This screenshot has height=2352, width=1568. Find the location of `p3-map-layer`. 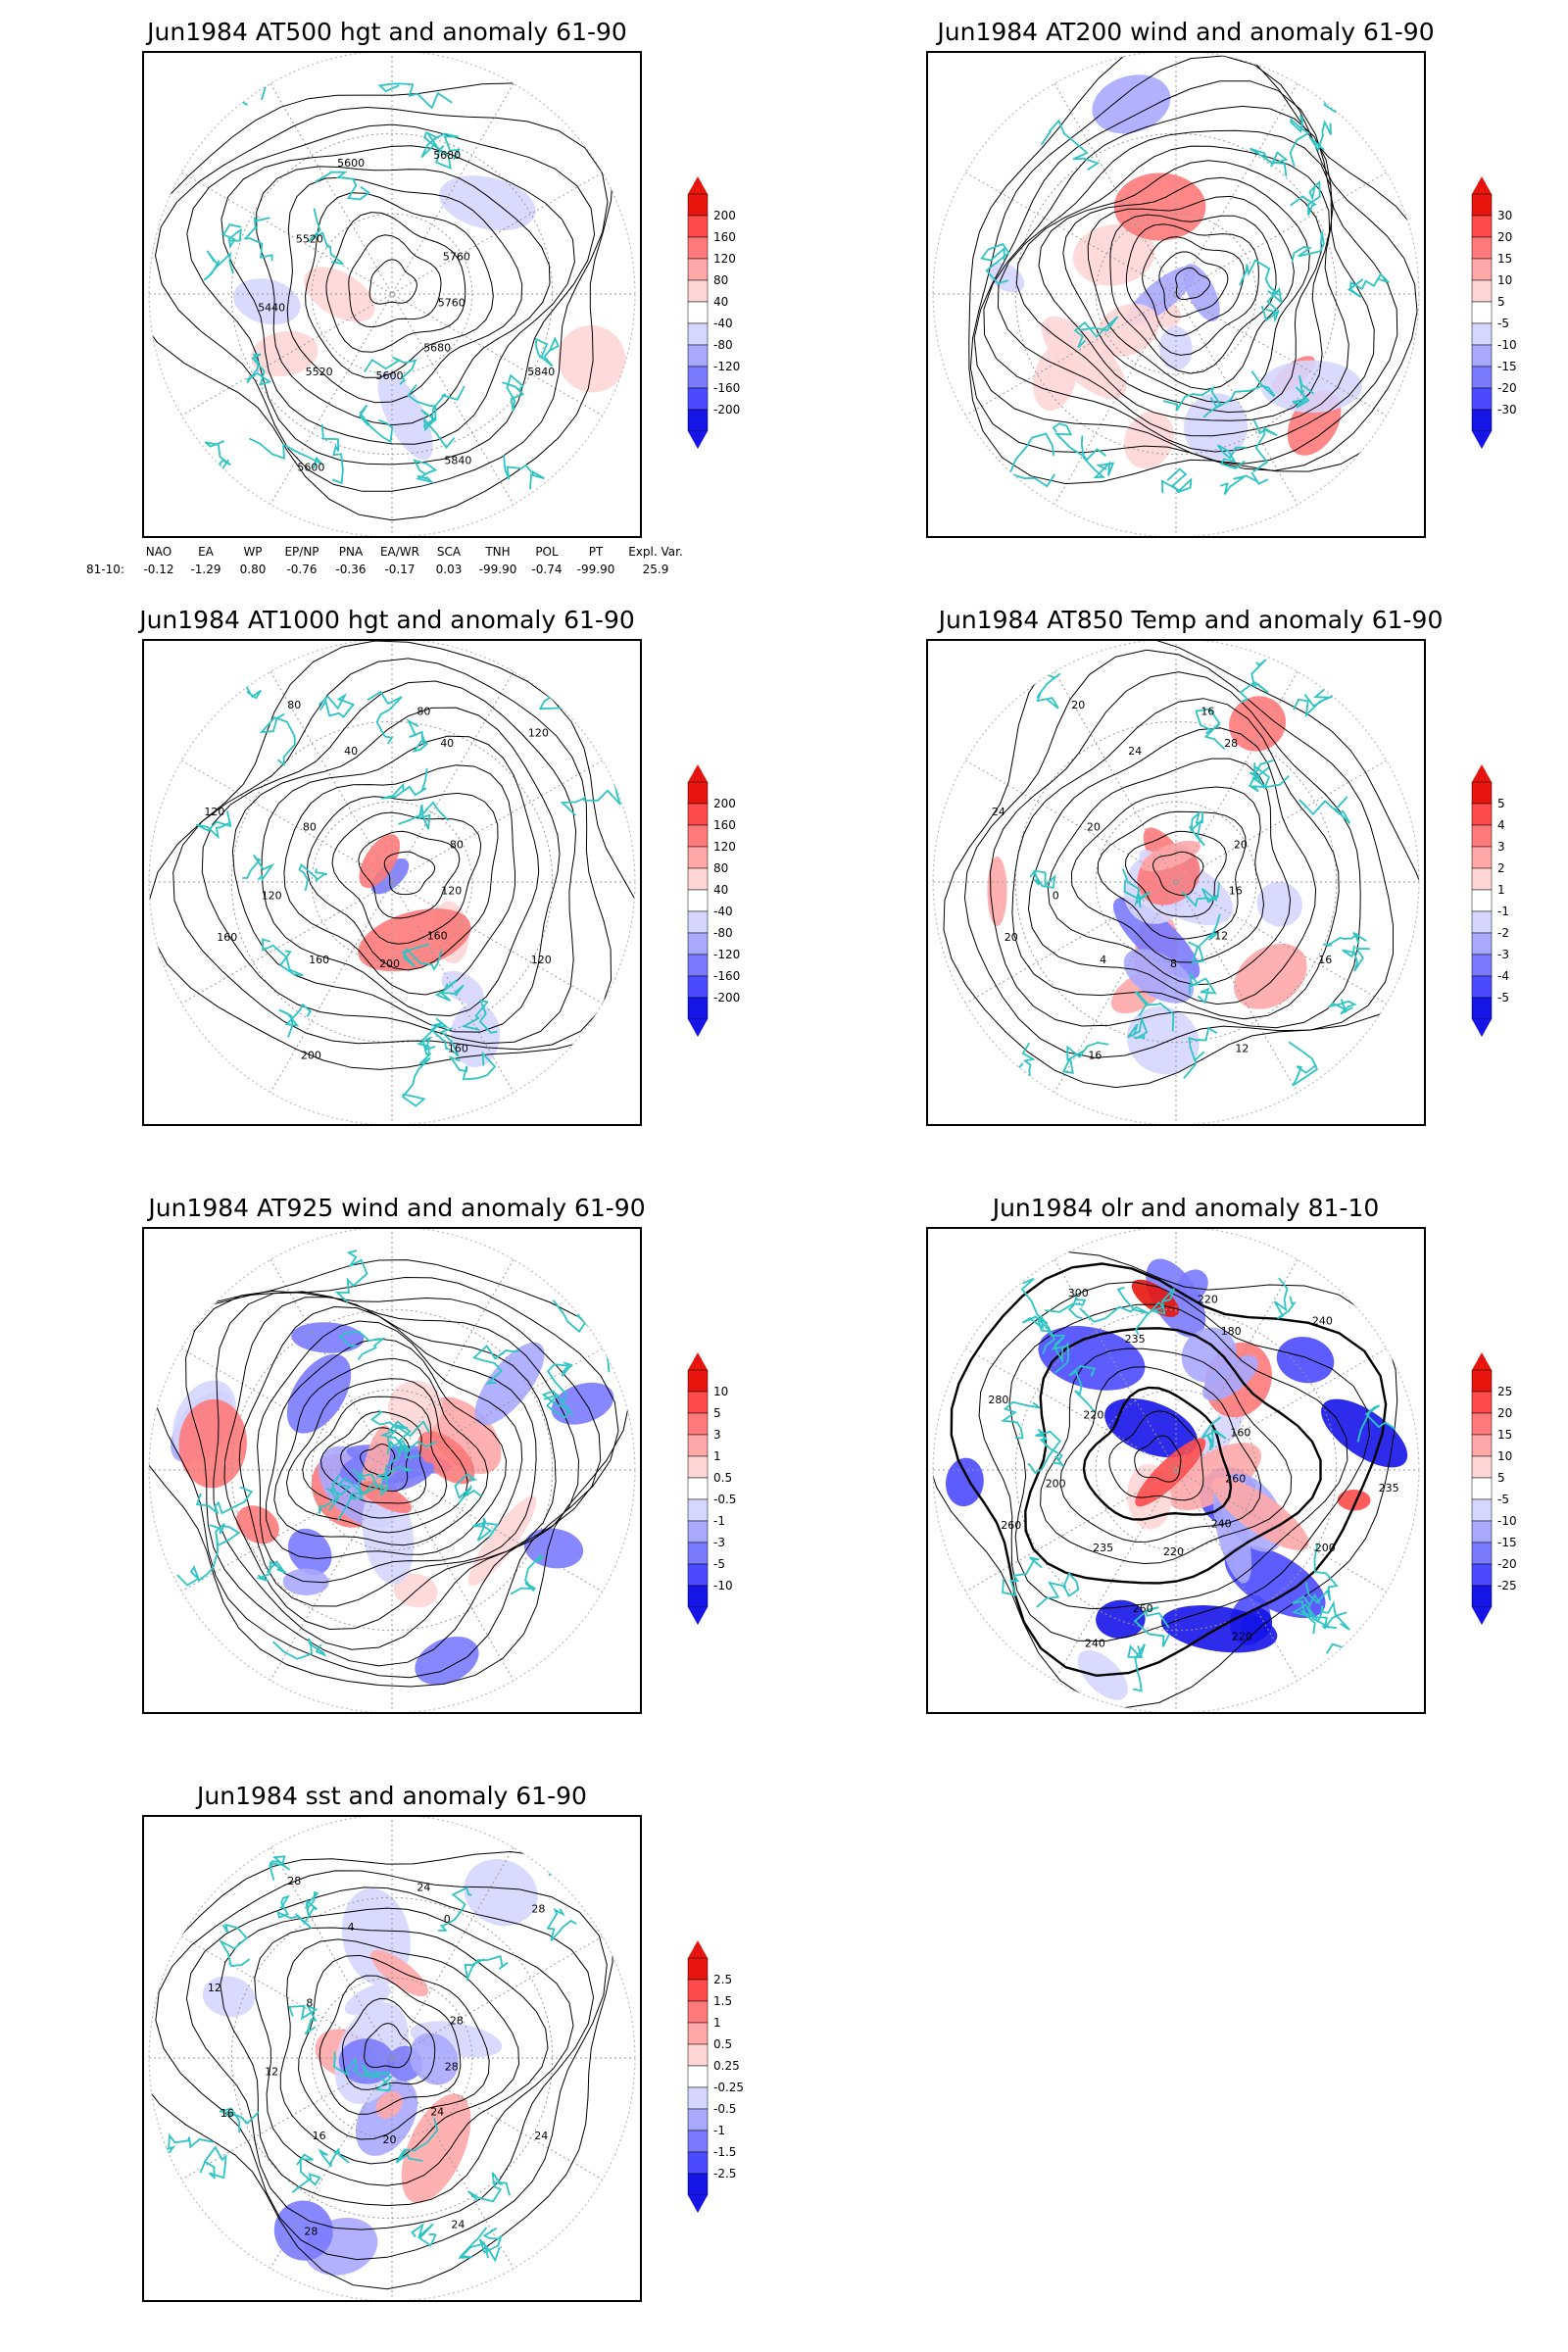

p3-map-layer is located at coordinates (392, 882).